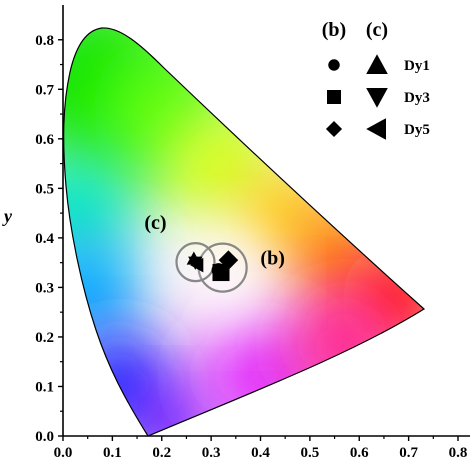 This screenshot has width=474, height=474. I want to click on legend-entry-label: Dy3, so click(417, 98).